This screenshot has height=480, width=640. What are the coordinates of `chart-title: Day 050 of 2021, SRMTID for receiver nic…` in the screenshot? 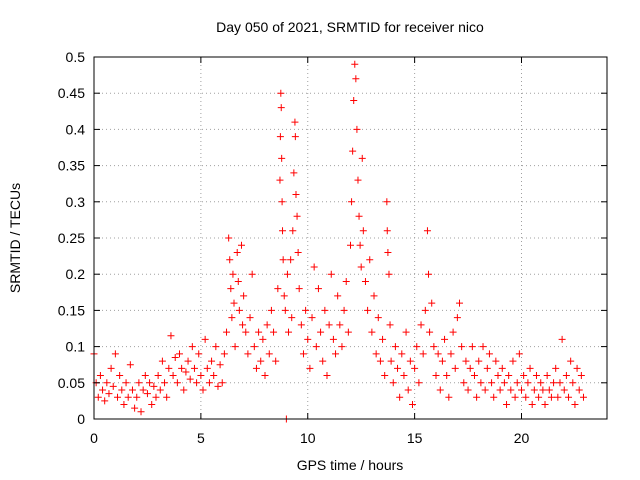 It's located at (350, 27).